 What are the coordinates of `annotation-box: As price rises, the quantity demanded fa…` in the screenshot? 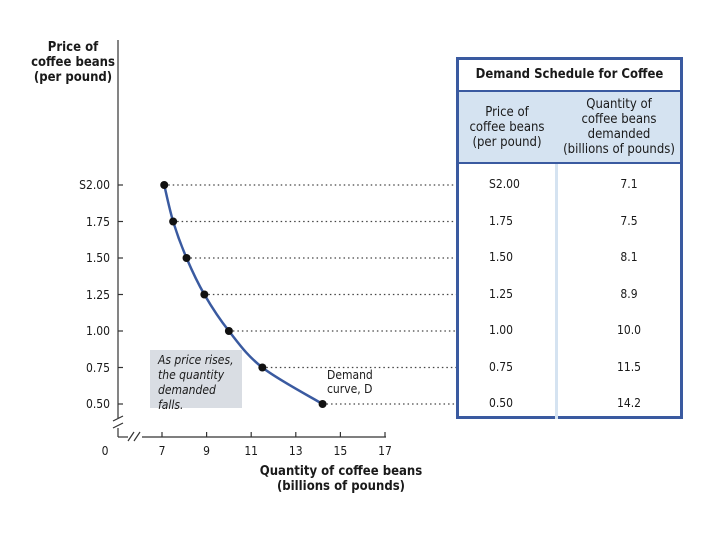 It's located at (196, 381).